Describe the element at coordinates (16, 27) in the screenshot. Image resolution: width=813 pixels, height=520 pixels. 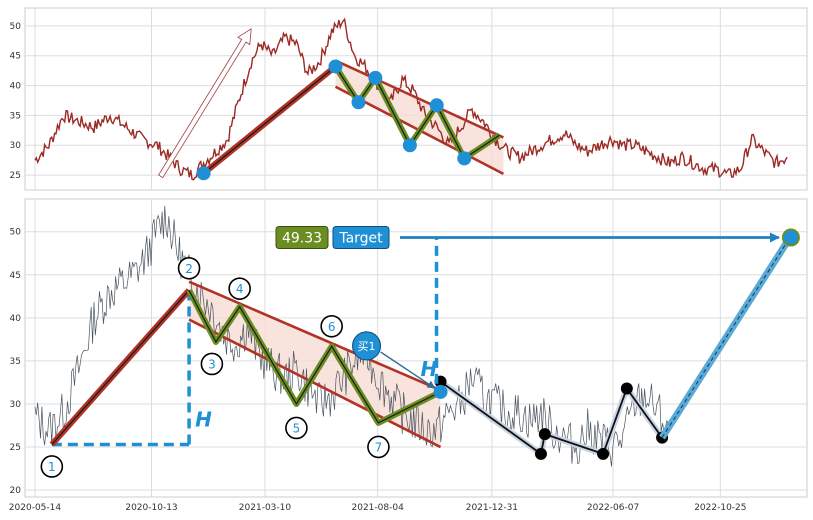
I see `top-y-tick-label: 50` at that location.